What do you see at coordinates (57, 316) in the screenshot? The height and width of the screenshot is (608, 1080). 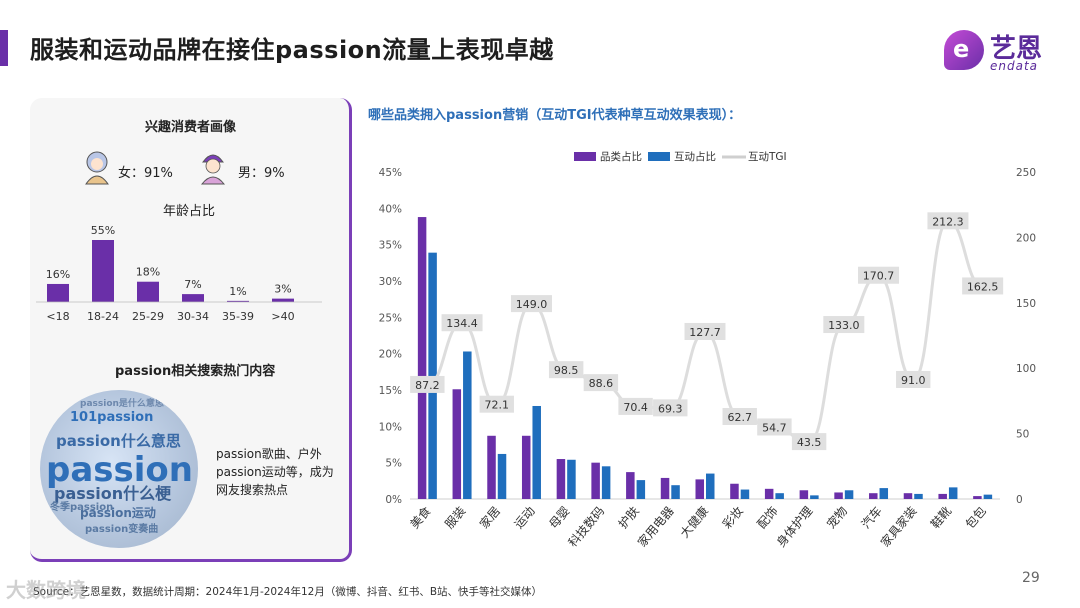 I see `age-category-label: <18` at bounding box center [57, 316].